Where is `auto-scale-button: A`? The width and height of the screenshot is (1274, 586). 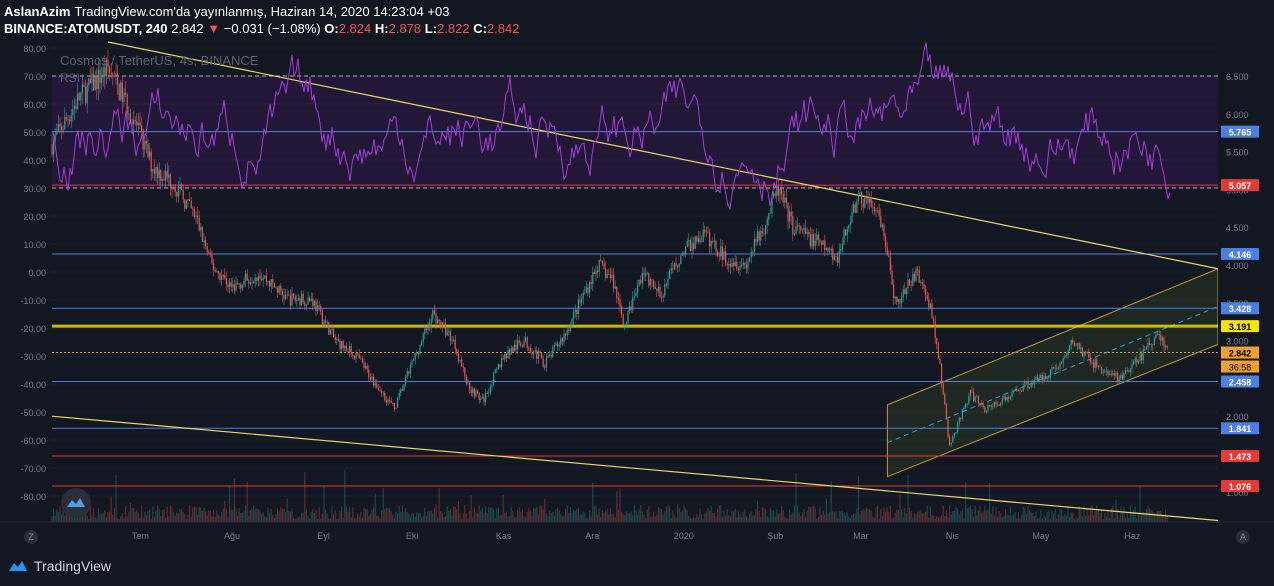
auto-scale-button: A is located at coordinates (1243, 537).